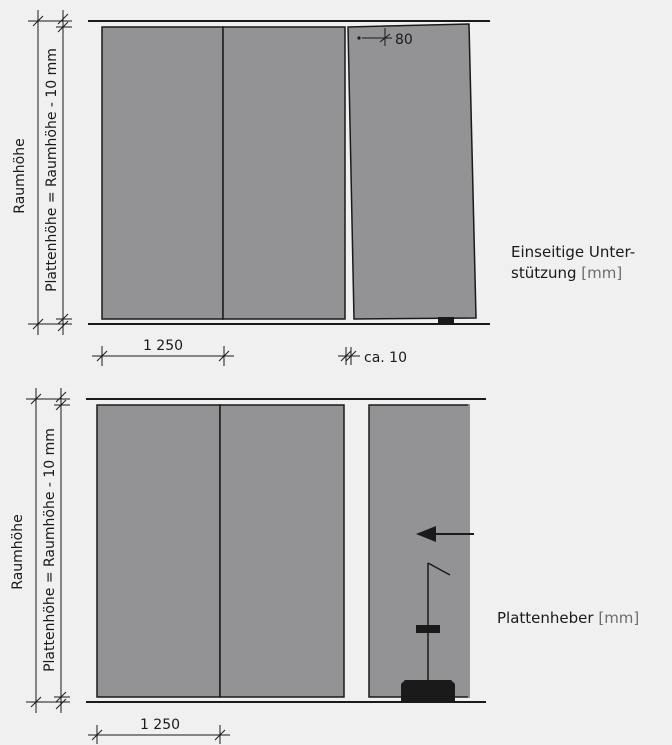  I want to click on tilted-panel, so click(412, 171).